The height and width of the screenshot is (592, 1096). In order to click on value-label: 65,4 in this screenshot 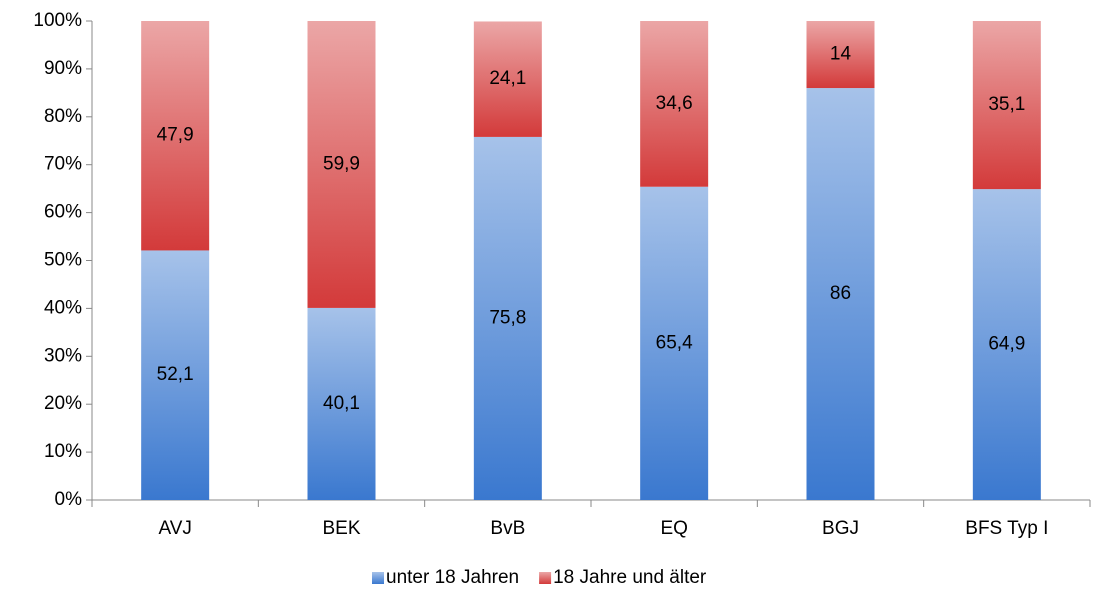, I will do `click(674, 342)`.